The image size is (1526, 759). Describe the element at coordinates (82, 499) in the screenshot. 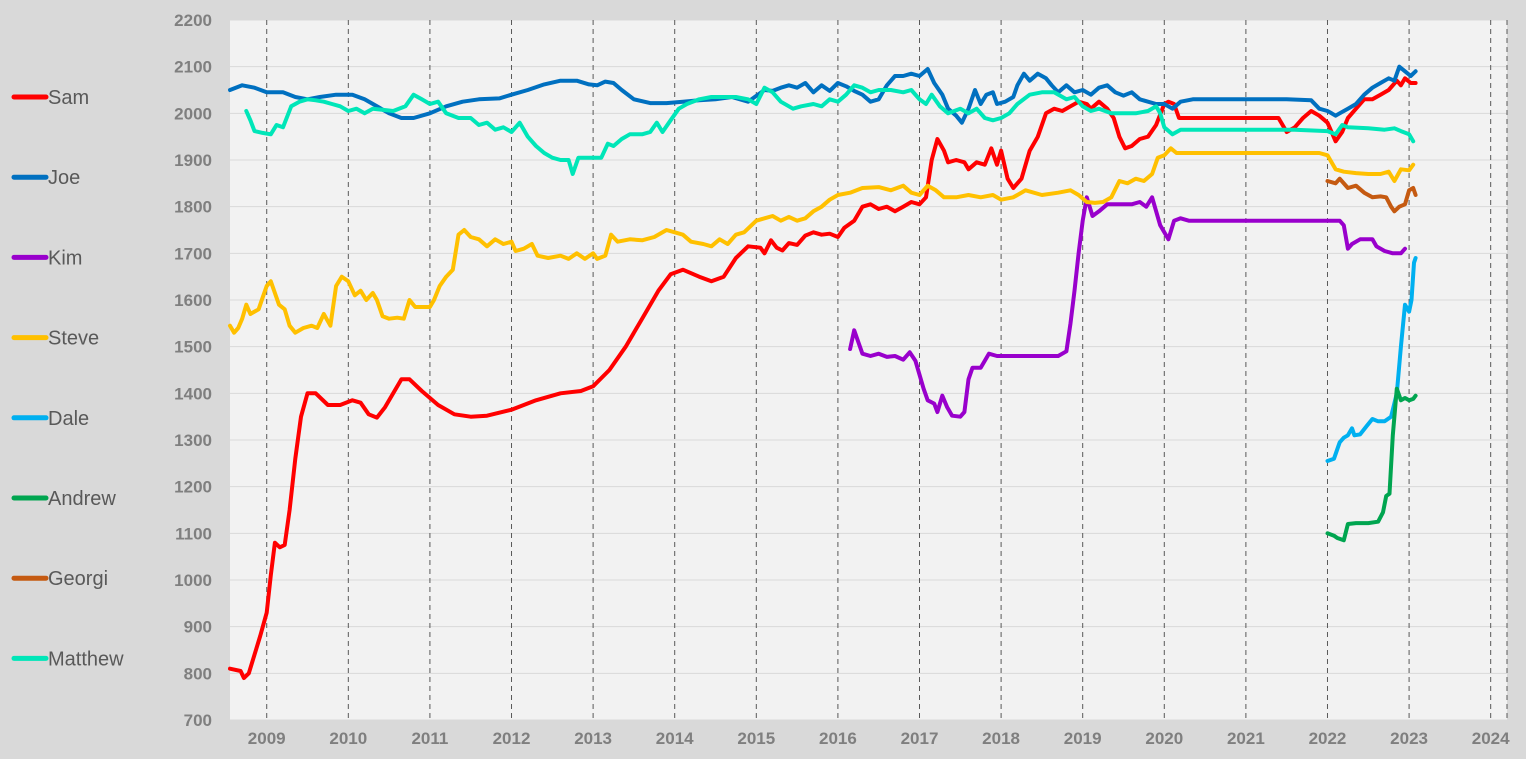

I see `legend-label-andrew: Andrew` at that location.